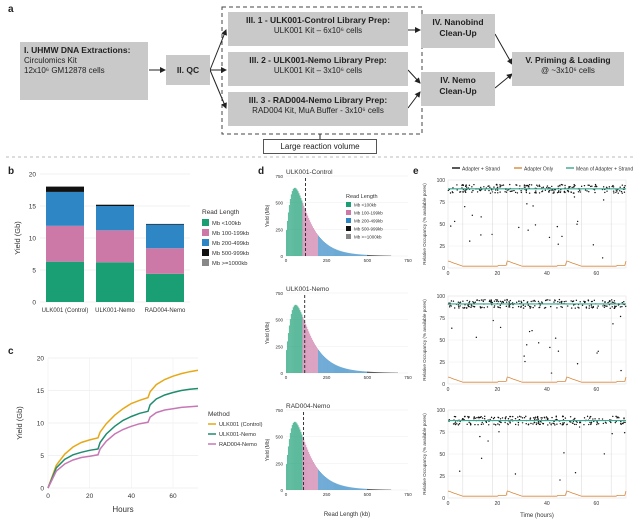 The image size is (640, 525). What do you see at coordinates (458, 80) in the screenshot?
I see `step-nemo-cleanup-title: IV. Nemo` at bounding box center [458, 80].